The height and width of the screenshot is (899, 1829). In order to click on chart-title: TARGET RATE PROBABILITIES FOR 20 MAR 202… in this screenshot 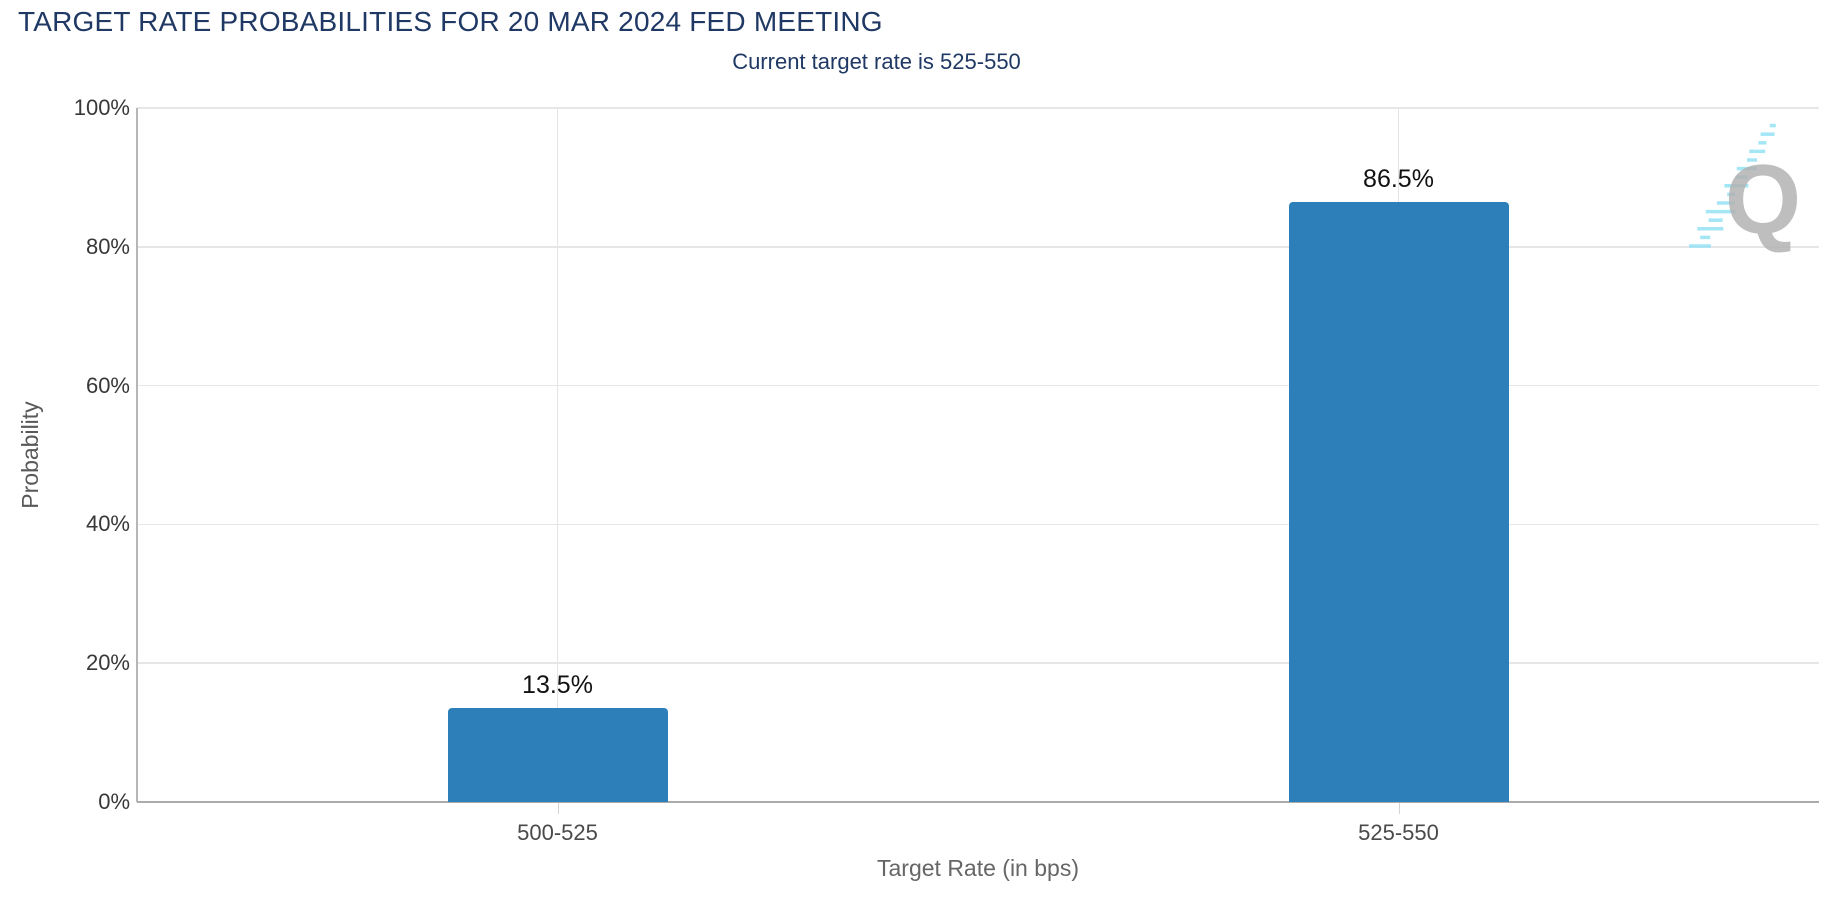, I will do `click(450, 21)`.